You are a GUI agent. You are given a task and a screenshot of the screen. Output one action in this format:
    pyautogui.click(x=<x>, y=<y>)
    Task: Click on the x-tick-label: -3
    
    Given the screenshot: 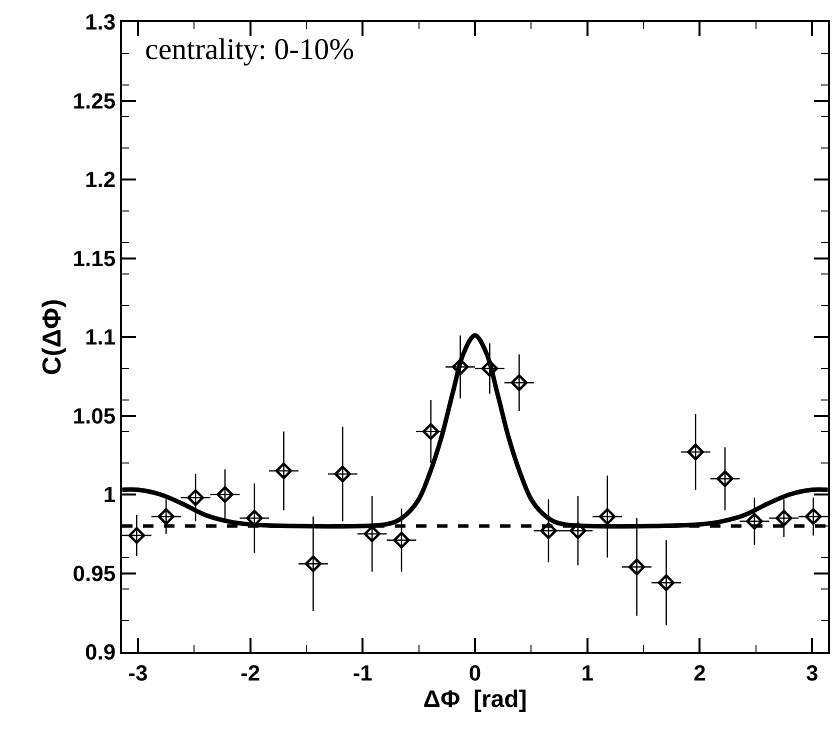 What is the action you would take?
    pyautogui.click(x=138, y=673)
    